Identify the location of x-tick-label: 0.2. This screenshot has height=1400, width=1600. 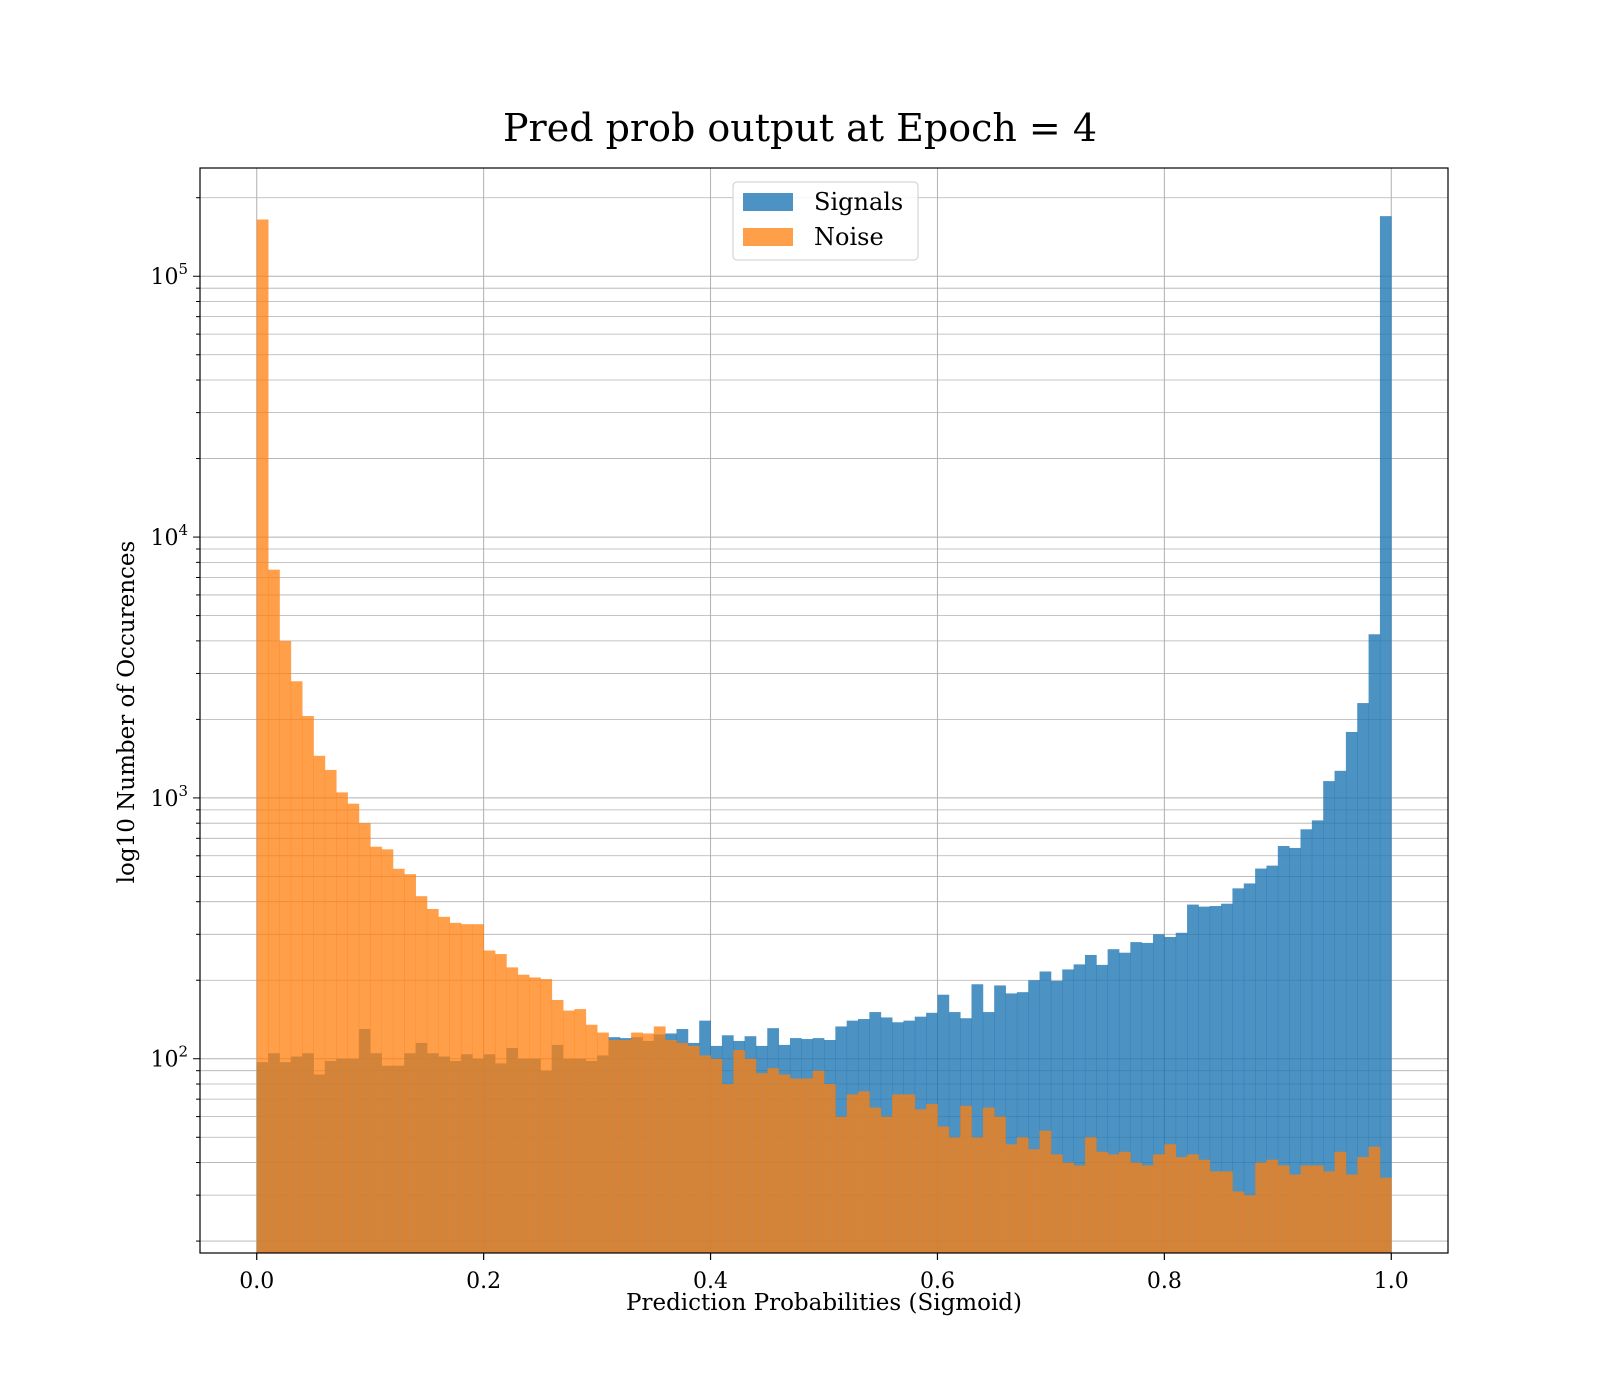
(483, 1281).